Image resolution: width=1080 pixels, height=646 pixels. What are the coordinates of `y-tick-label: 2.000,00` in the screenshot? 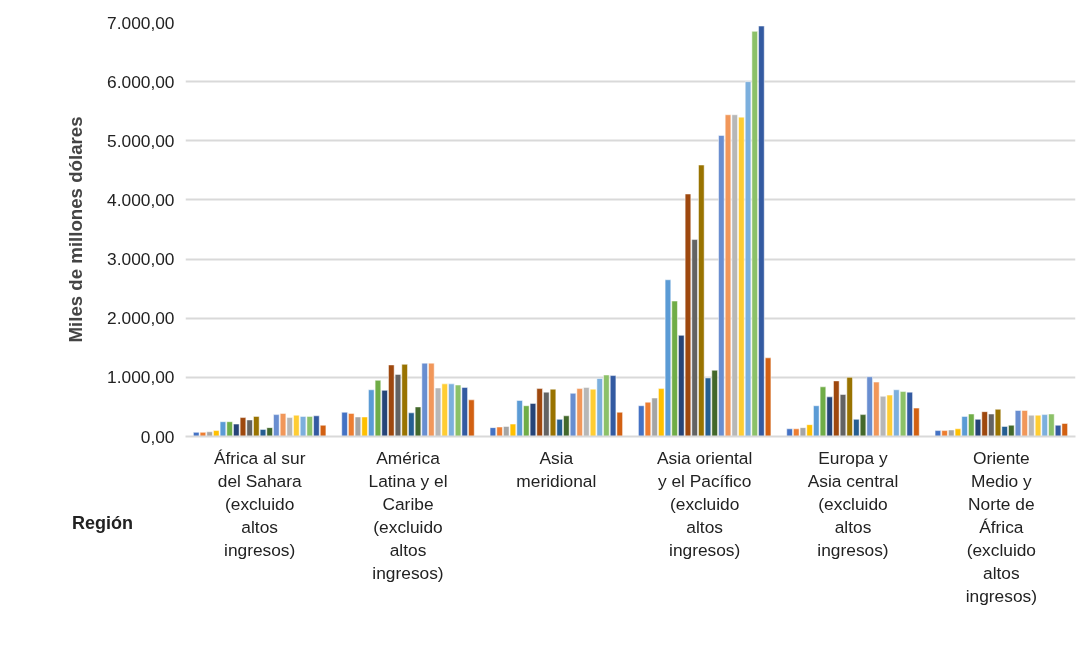 It's located at (141, 318).